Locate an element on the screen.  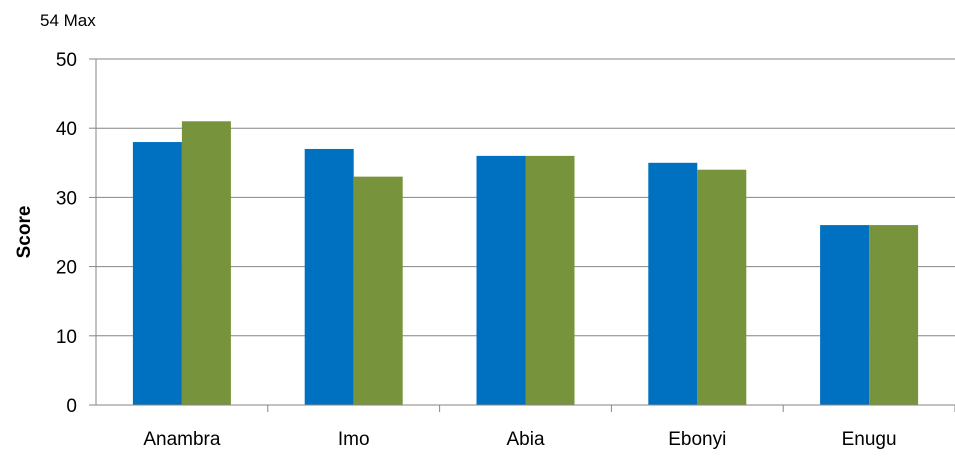
y-tick-label: 50 is located at coordinates (66, 60).